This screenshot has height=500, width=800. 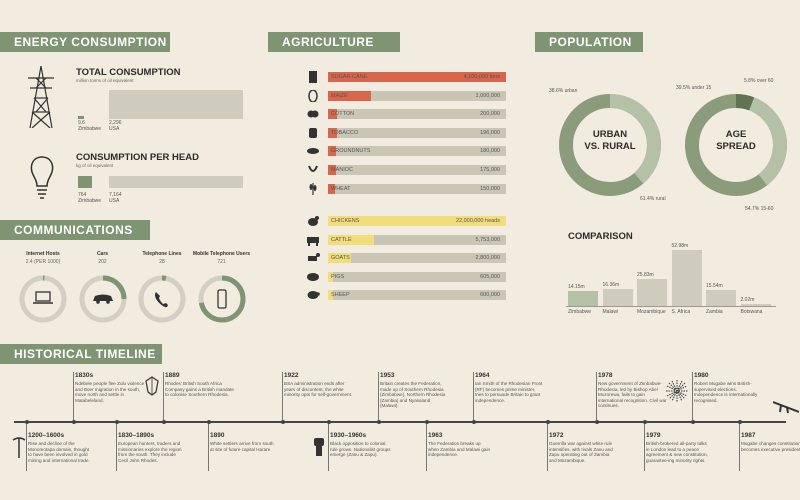 I want to click on timeline-section-header: HISTORICAL TIMELINE, so click(x=81, y=354).